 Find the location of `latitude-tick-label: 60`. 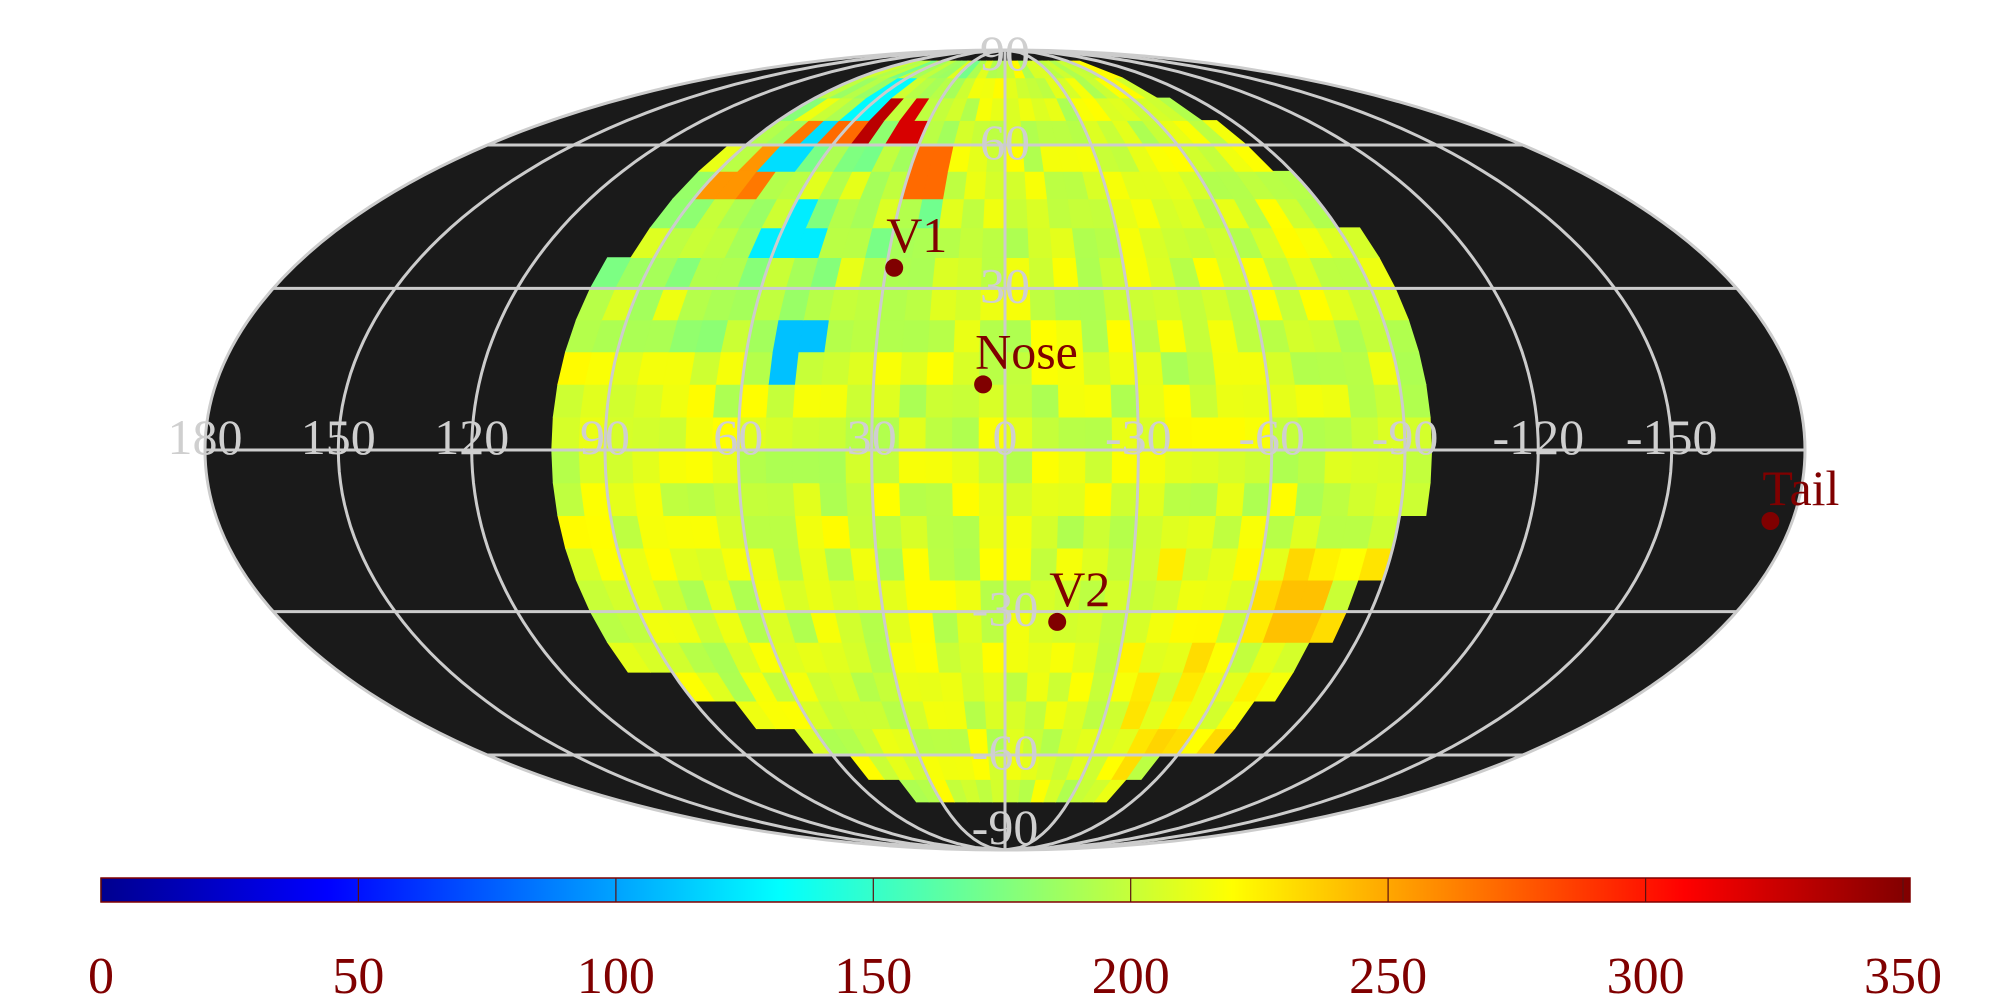

latitude-tick-label: 60 is located at coordinates (1005, 142).